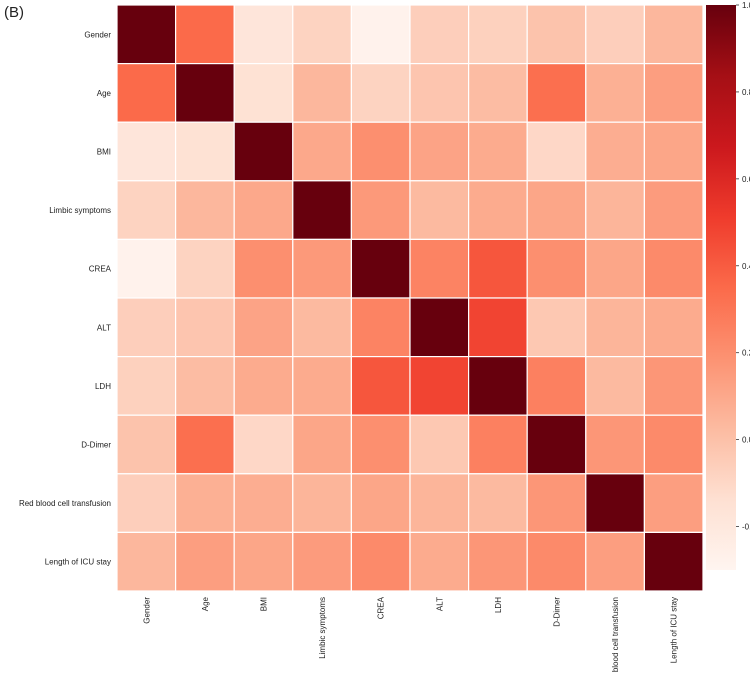 The image size is (750, 674). I want to click on colorbar-tick-label: 0.0, so click(746, 440).